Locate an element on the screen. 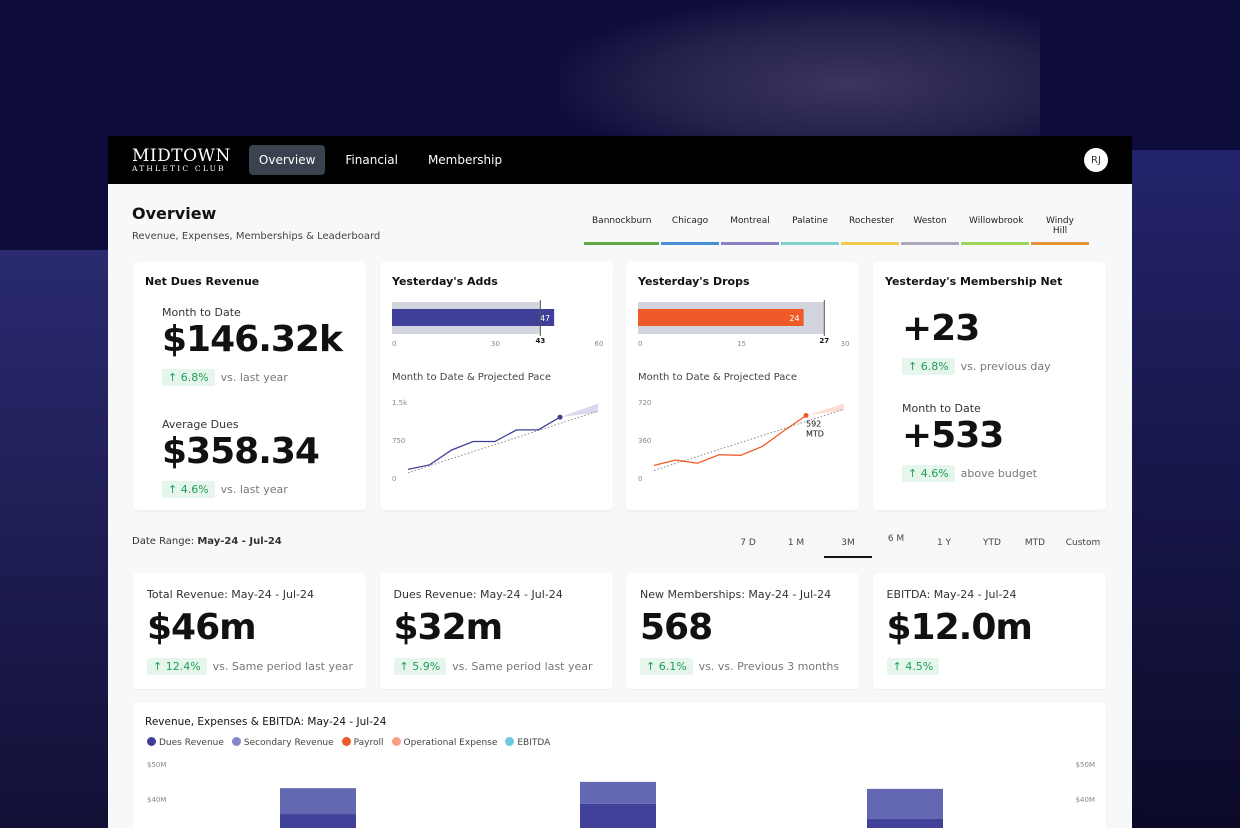  annotation-value: 592 is located at coordinates (813, 424).